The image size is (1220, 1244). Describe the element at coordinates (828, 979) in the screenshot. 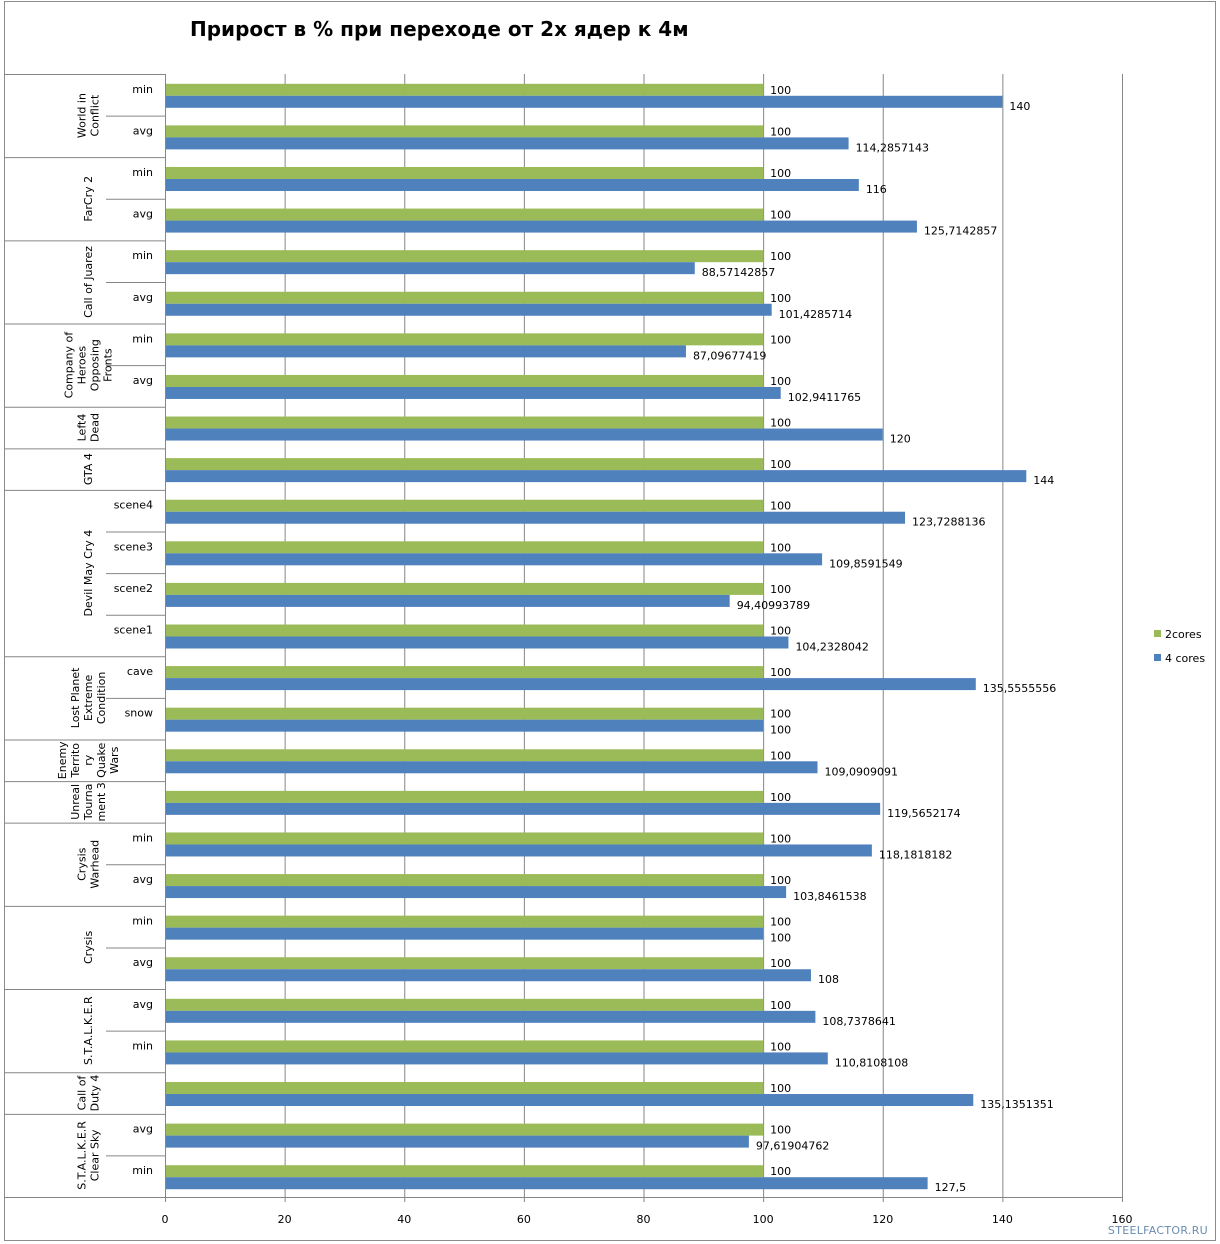

I see `data-label-4cores: 108` at that location.